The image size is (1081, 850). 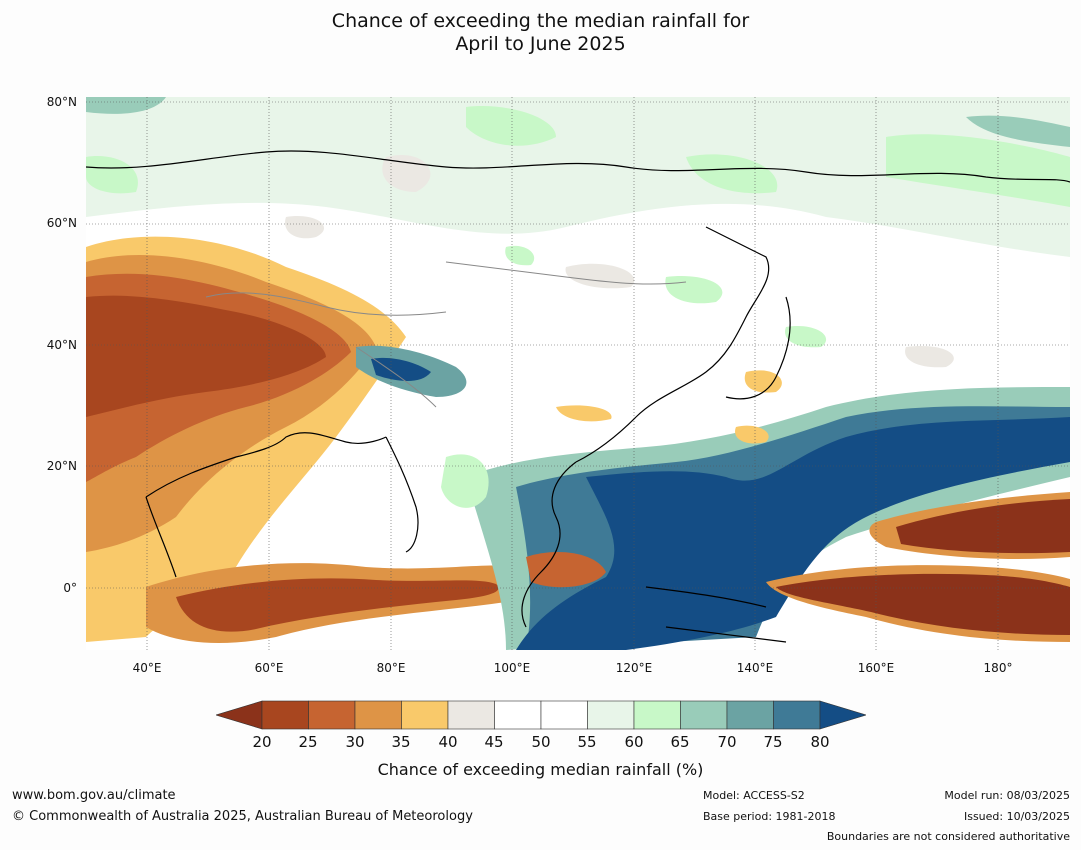 What do you see at coordinates (61, 466) in the screenshot?
I see `lat-label-20n: 20°N` at bounding box center [61, 466].